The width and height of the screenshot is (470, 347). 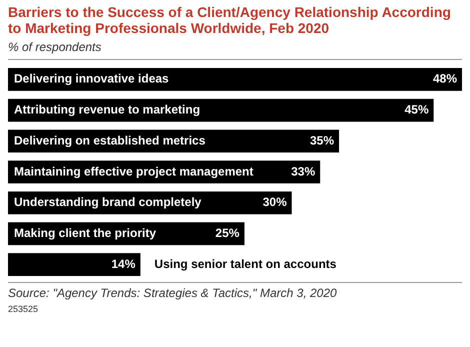 I want to click on y-tick-label: Using senior talent on accounts, so click(x=245, y=263).